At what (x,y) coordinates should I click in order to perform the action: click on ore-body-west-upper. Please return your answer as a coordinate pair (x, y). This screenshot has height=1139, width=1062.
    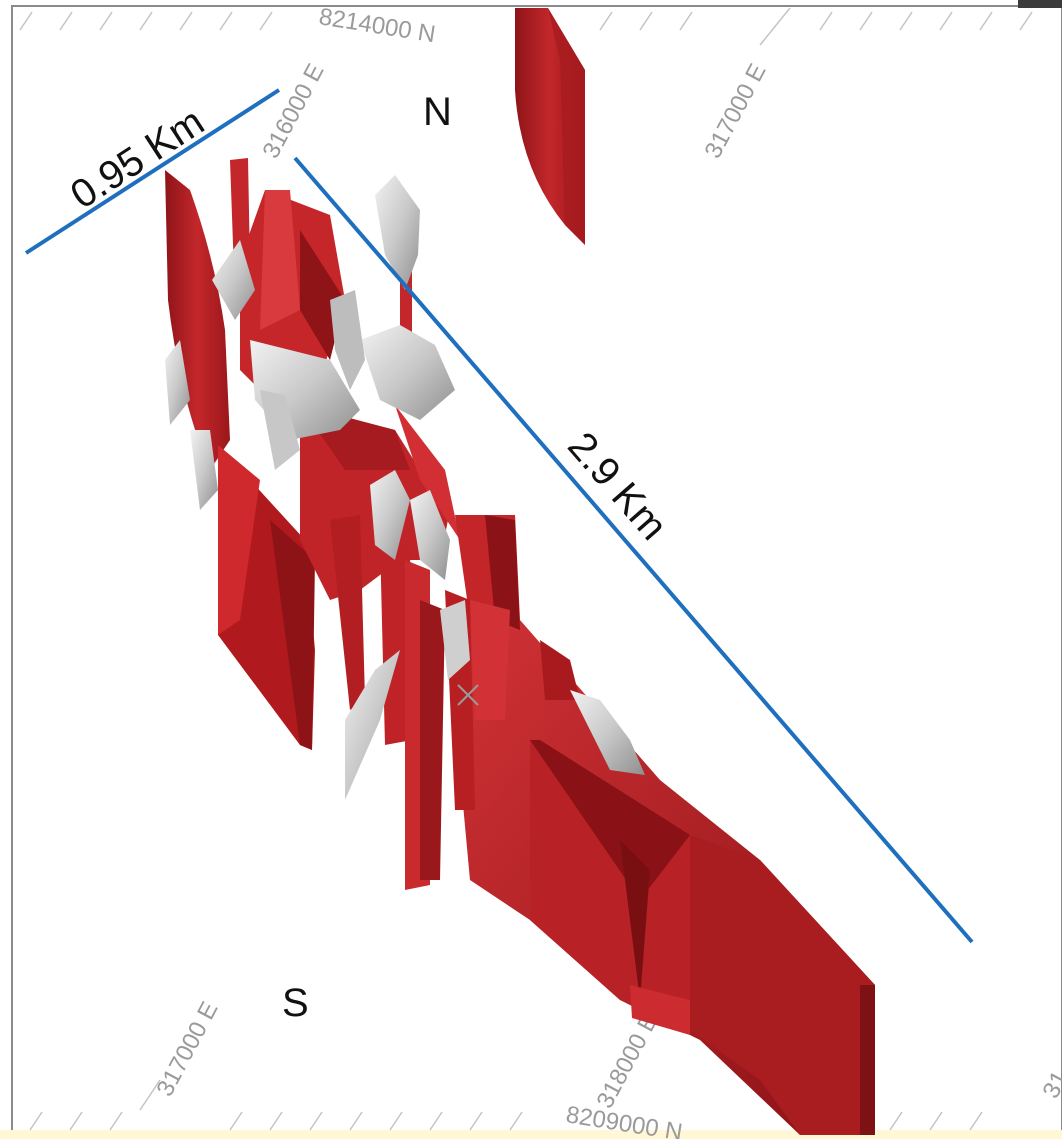
    Looking at the image, I should click on (197, 320).